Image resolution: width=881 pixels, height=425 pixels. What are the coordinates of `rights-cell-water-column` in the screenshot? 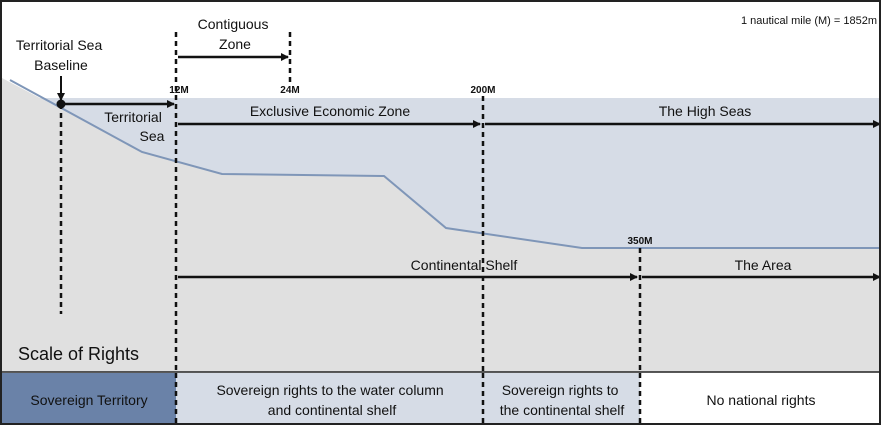 It's located at (329, 398).